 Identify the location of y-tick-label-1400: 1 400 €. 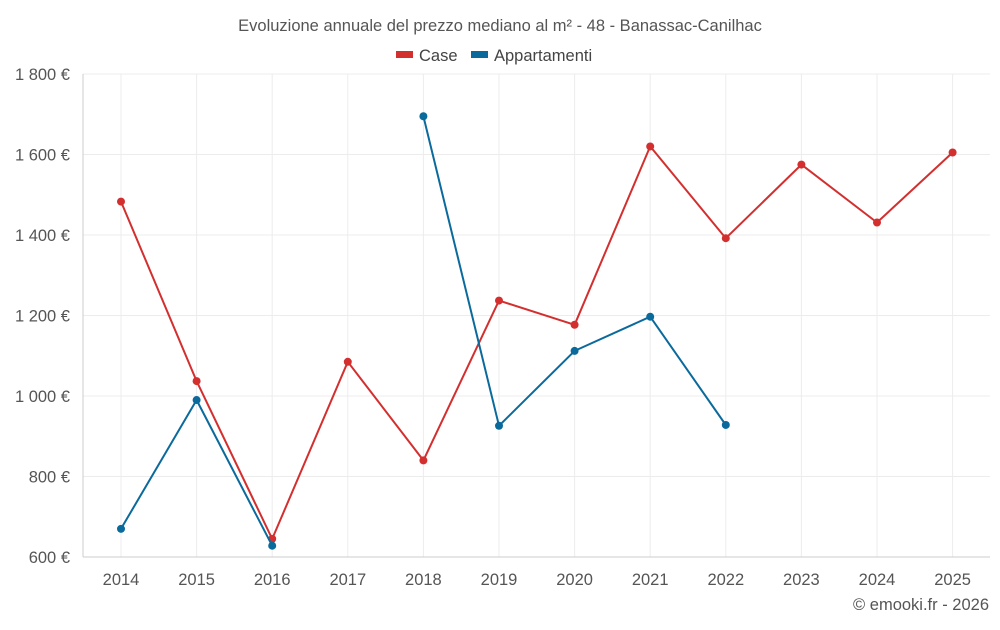
(42, 236).